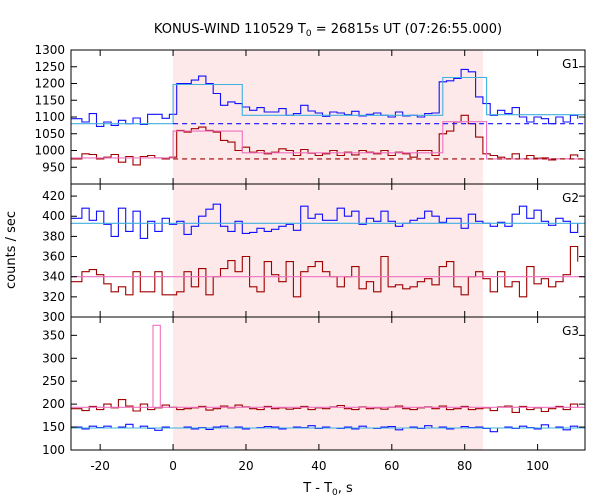 The width and height of the screenshot is (600, 500). Describe the element at coordinates (49, 84) in the screenshot. I see `y-tick-label: 1200` at that location.